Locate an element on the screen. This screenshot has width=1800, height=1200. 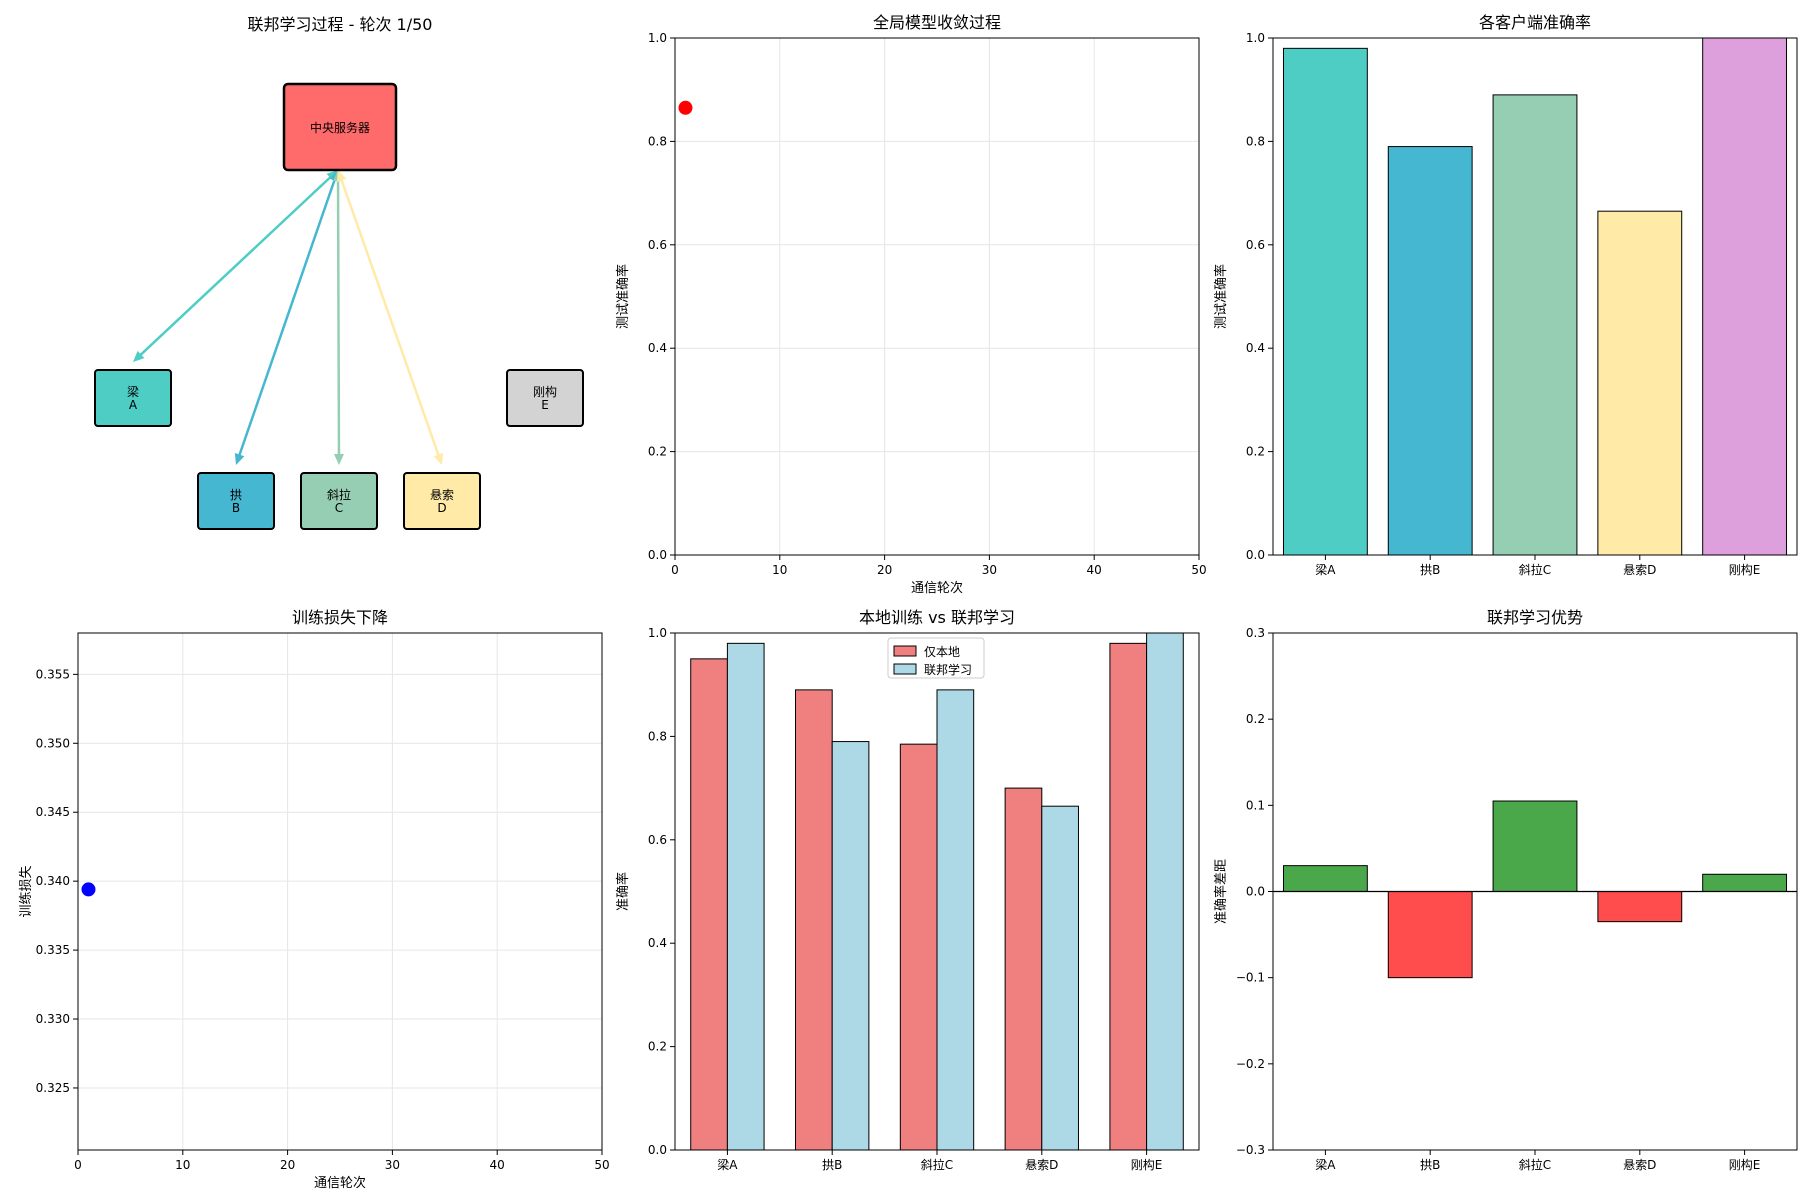
advantage-chart-category-label: 斜拉C is located at coordinates (1535, 1164).